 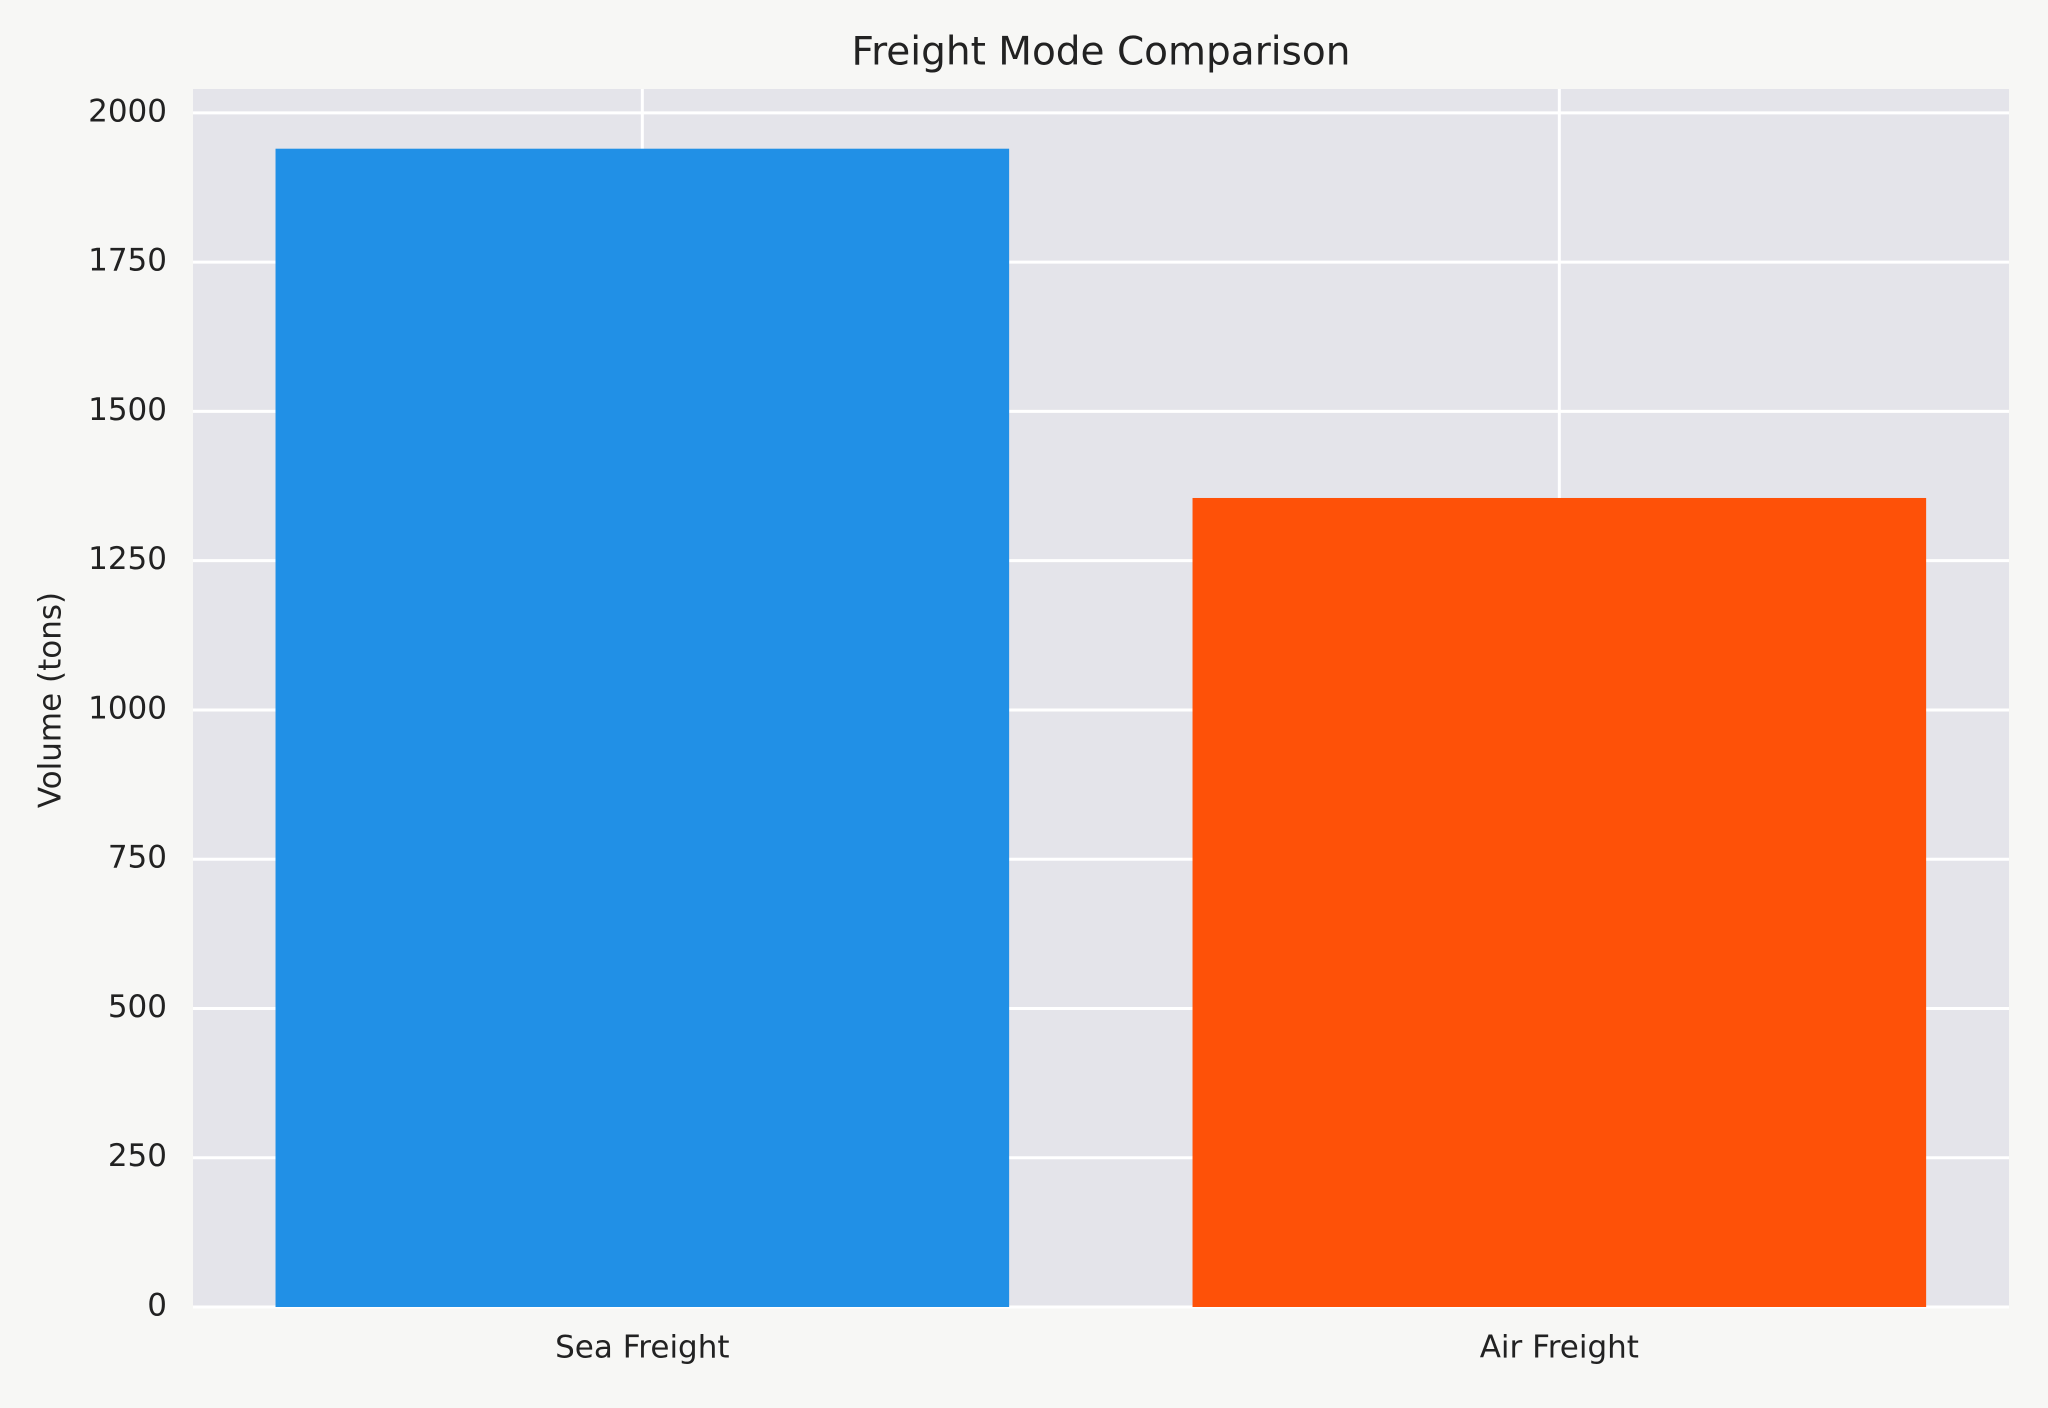 I want to click on y-tick-label: 2000, so click(x=127, y=111).